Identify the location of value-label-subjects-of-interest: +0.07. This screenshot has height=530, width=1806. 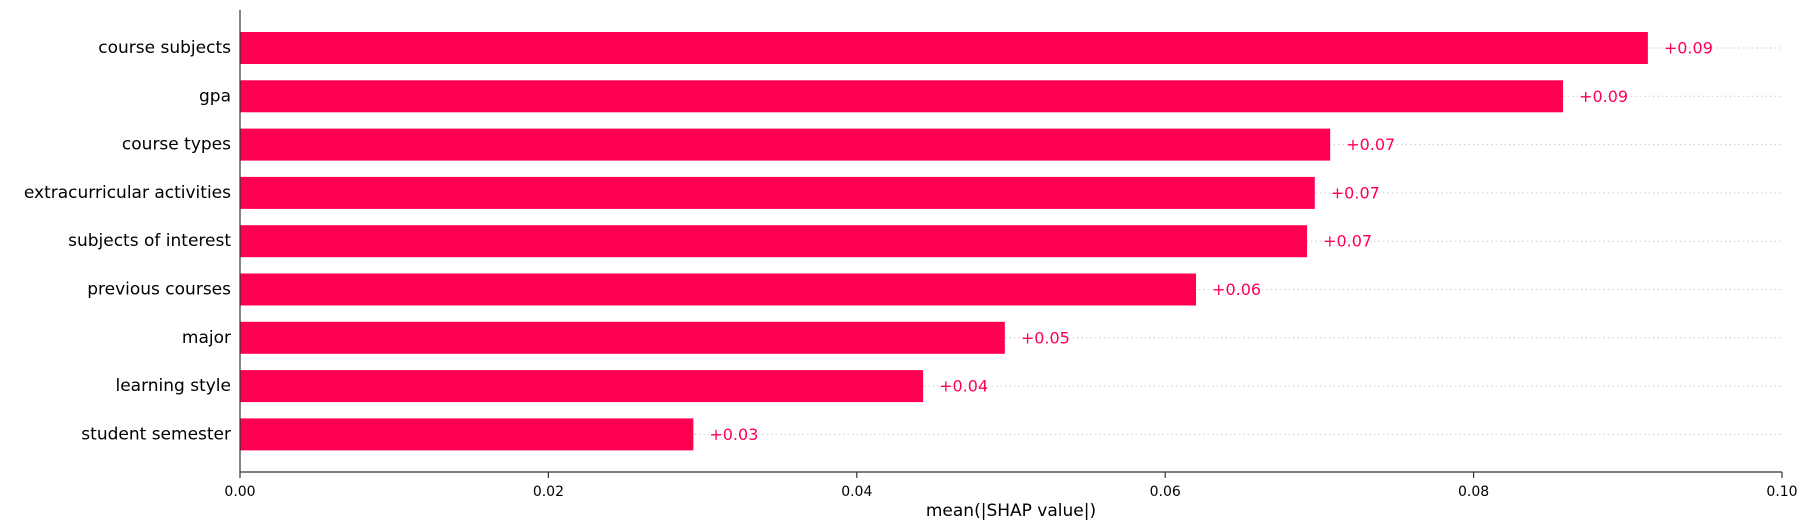
(1347, 241).